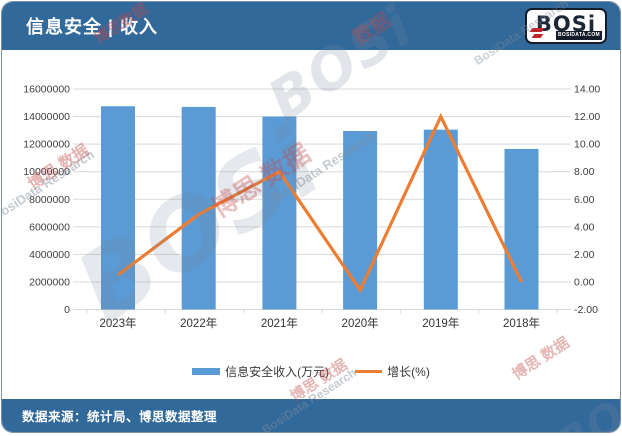 The width and height of the screenshot is (622, 436). I want to click on legend: 信息安全收入(万元) 增长(%), so click(311, 371).